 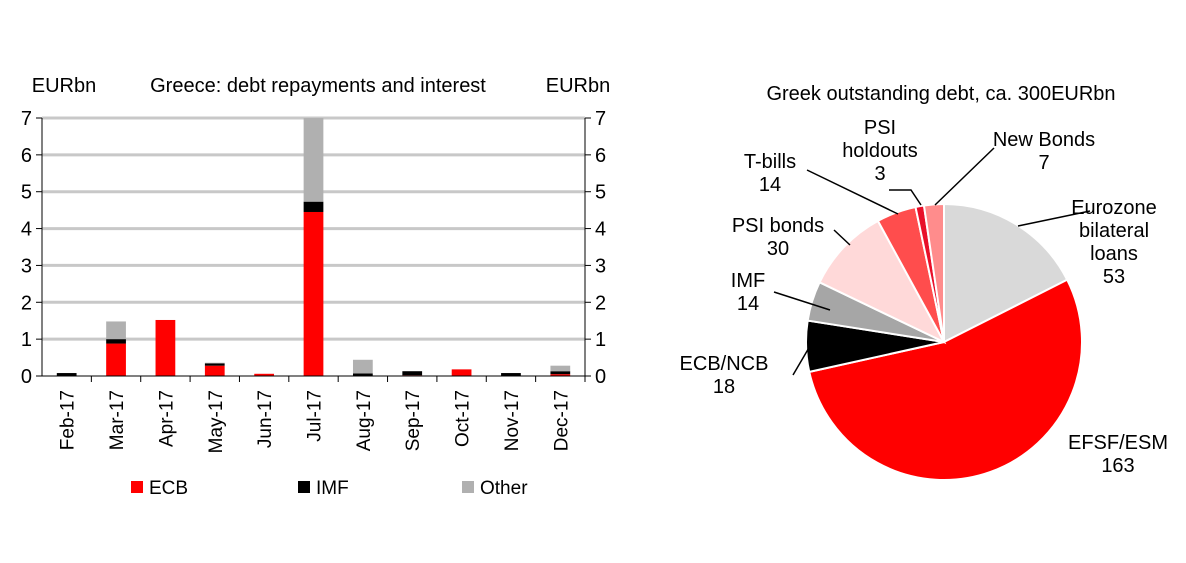 I want to click on y-tick-label-left: 5, so click(x=26, y=193).